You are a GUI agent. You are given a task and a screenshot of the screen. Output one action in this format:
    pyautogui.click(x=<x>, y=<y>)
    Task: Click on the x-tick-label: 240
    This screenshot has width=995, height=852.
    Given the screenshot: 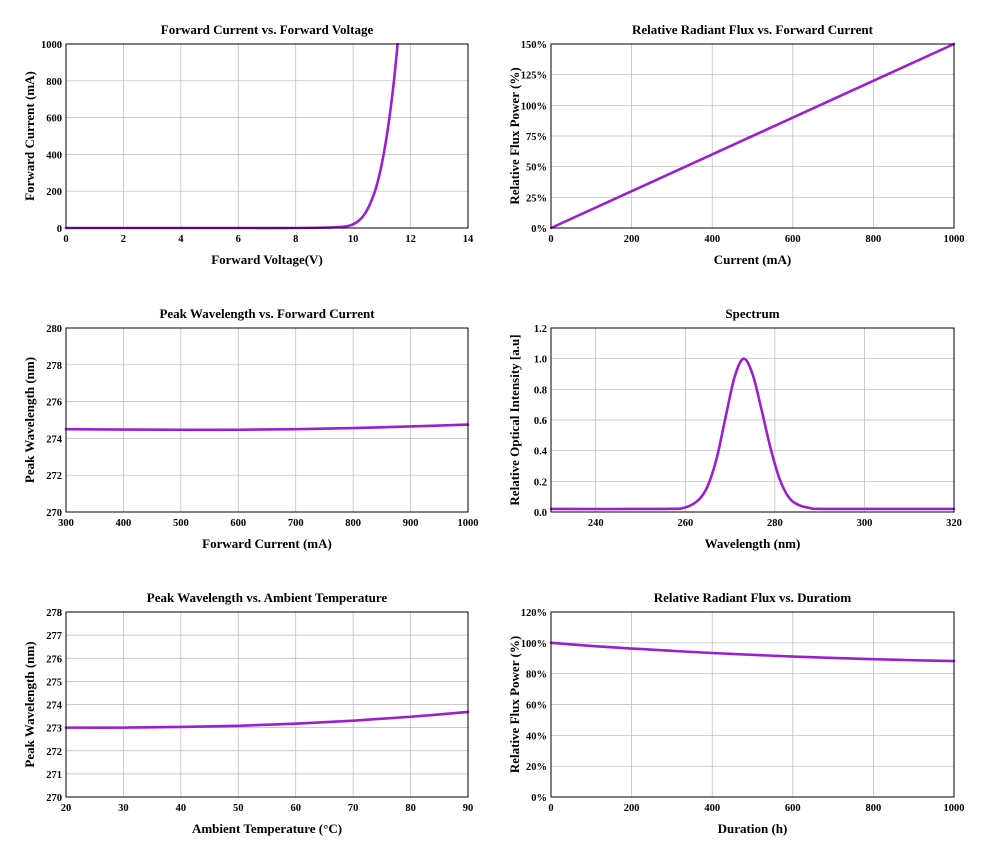 What is the action you would take?
    pyautogui.click(x=596, y=523)
    